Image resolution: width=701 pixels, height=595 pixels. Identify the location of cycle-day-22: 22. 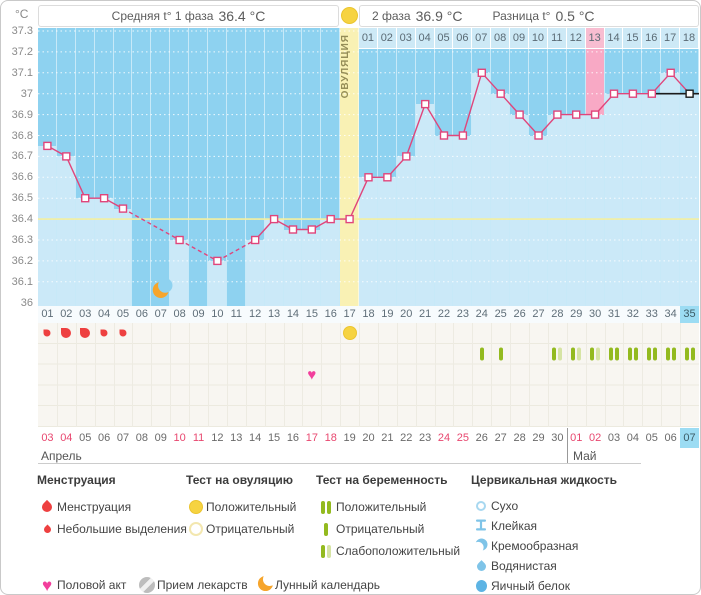
(444, 314).